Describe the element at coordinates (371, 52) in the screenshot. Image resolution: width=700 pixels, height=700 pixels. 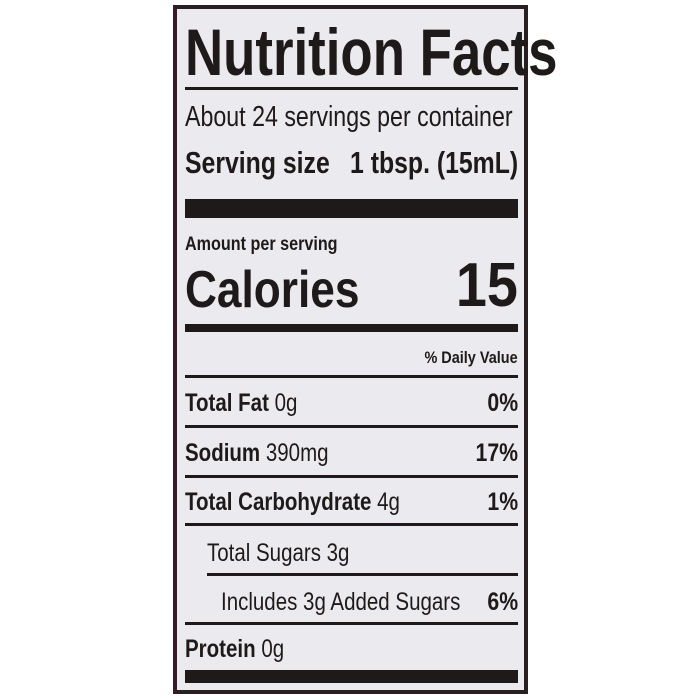
I see `label-title: Nutrition Facts` at that location.